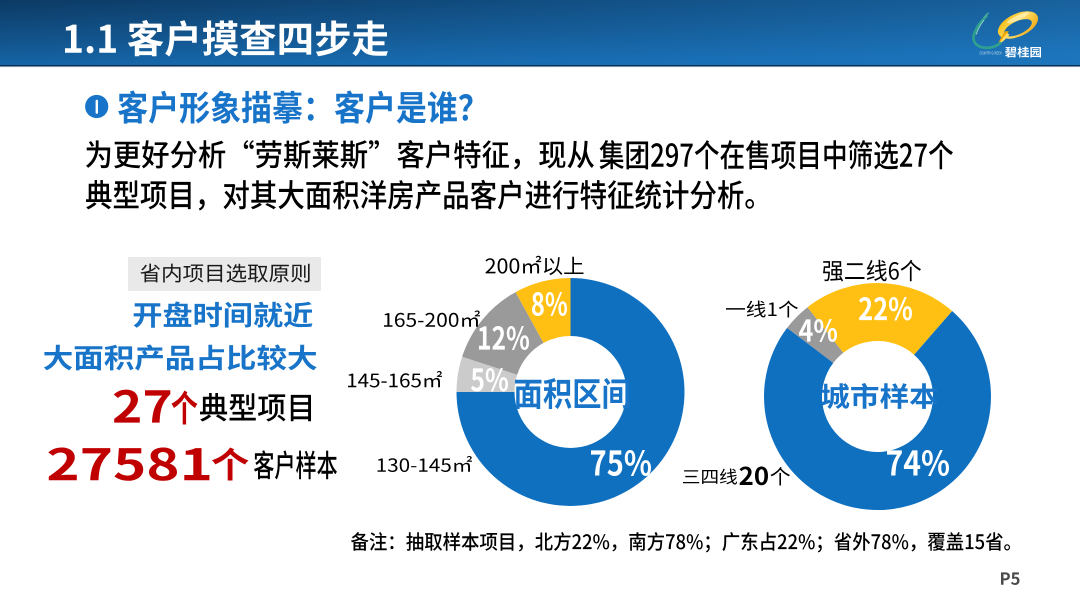 The height and width of the screenshot is (613, 1080). I want to click on svg-text: COUNTRY GARDEN, so click(991, 53).